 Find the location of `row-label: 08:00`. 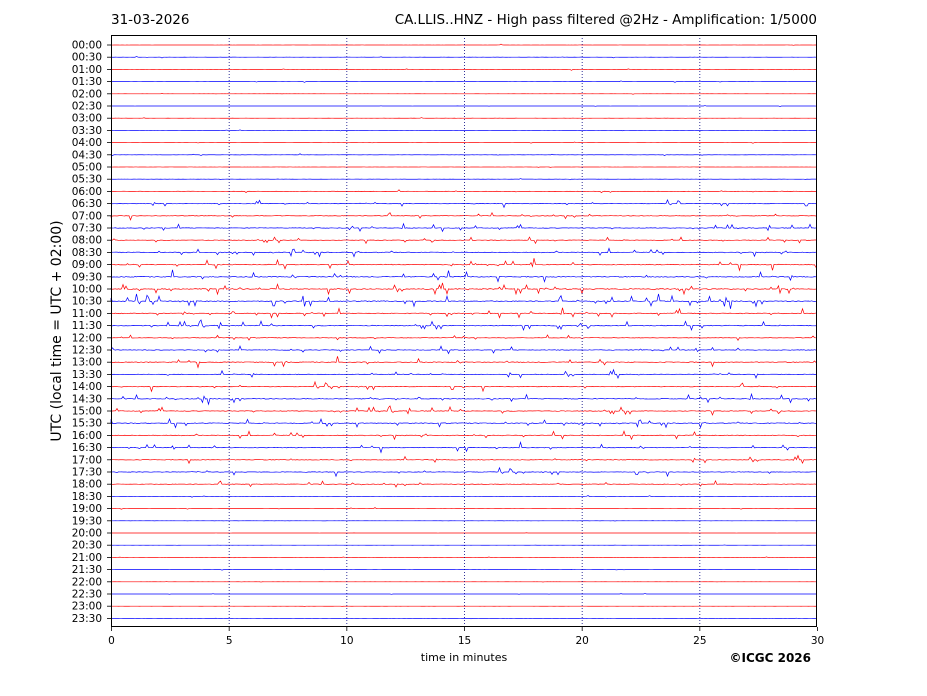

row-label: 08:00 is located at coordinates (87, 241).